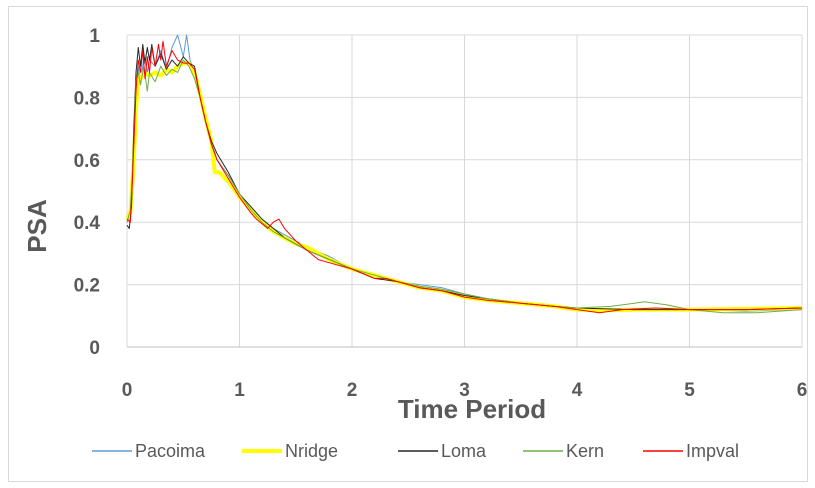 The height and width of the screenshot is (488, 815). What do you see at coordinates (87, 223) in the screenshot?
I see `y-tick-label: 0.4` at bounding box center [87, 223].